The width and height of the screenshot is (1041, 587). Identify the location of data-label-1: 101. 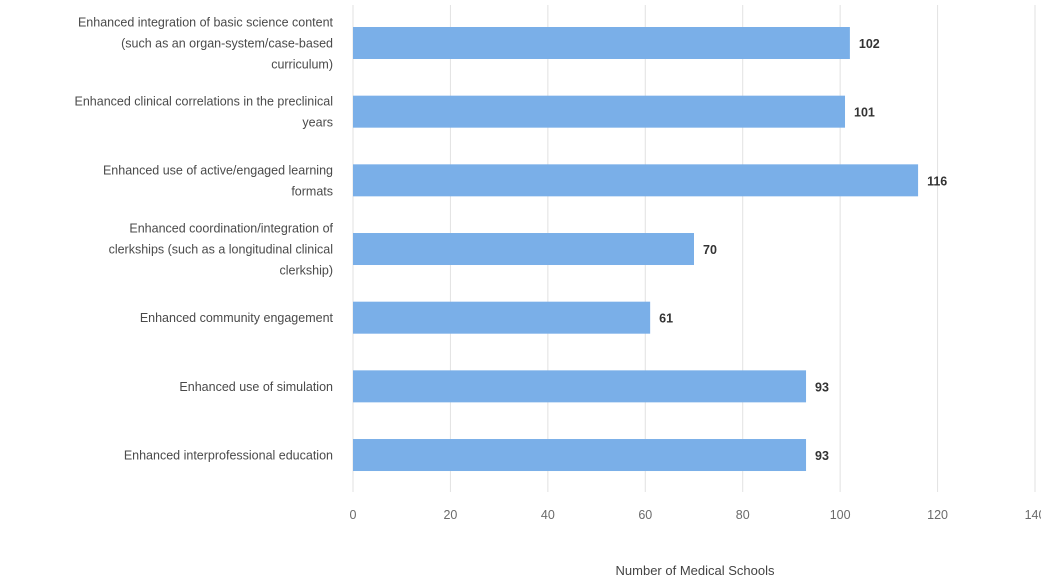
(864, 113).